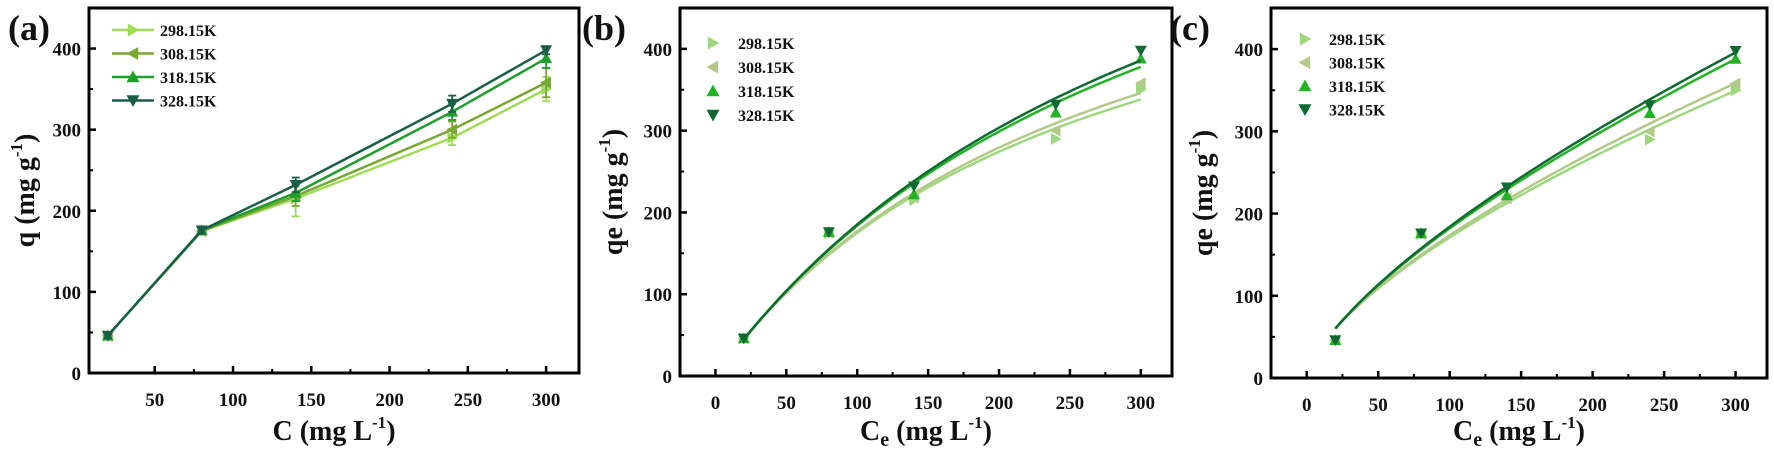 The height and width of the screenshot is (462, 1774). I want to click on y-axis-label: q (mg g-1), so click(24, 191).